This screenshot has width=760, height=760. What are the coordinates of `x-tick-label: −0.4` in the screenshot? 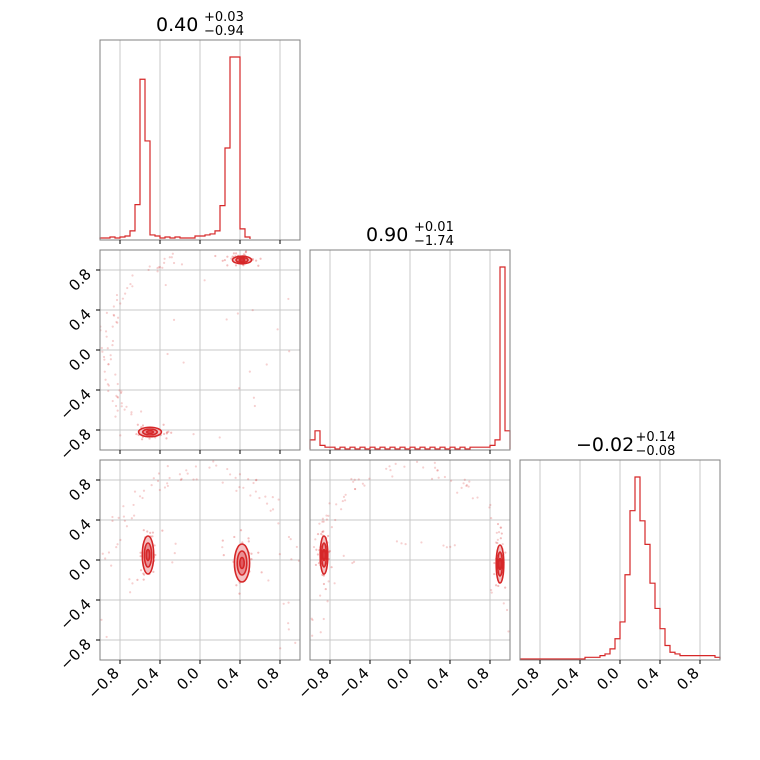 It's located at (353, 683).